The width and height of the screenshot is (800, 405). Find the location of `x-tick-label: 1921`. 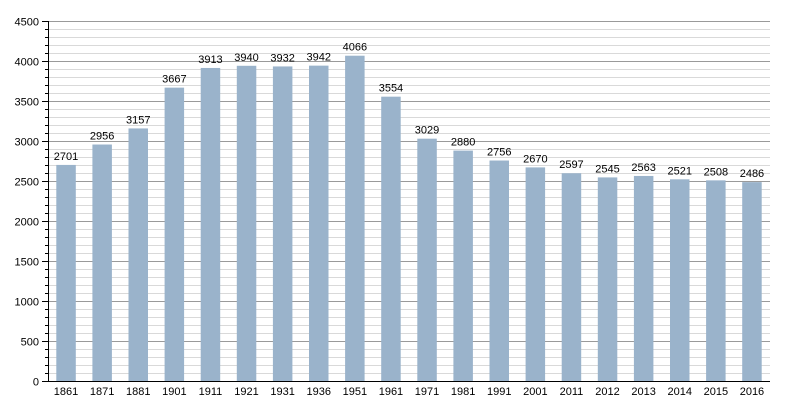

x-tick-label: 1921 is located at coordinates (246, 392).